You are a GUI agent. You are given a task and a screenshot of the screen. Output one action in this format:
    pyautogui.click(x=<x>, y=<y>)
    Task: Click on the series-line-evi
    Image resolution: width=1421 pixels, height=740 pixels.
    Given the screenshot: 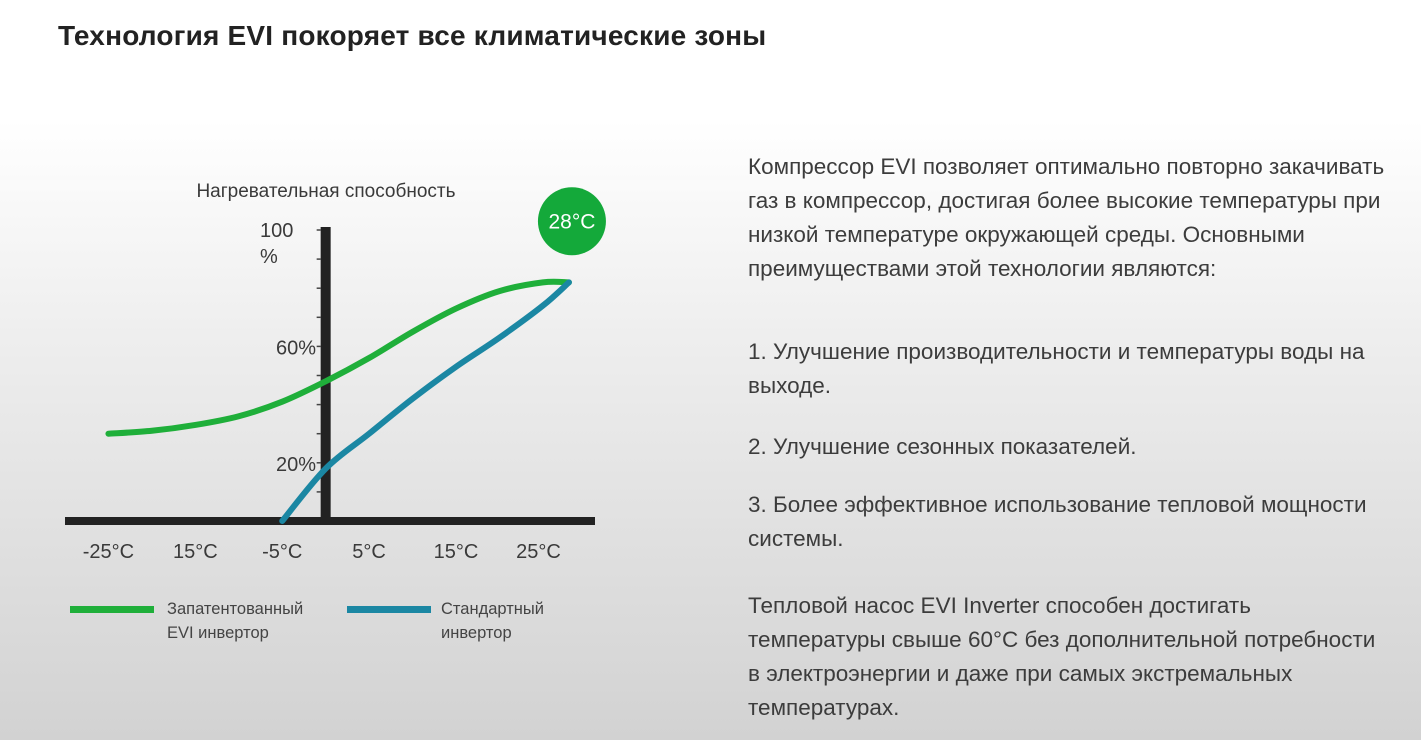 What is the action you would take?
    pyautogui.click(x=338, y=357)
    